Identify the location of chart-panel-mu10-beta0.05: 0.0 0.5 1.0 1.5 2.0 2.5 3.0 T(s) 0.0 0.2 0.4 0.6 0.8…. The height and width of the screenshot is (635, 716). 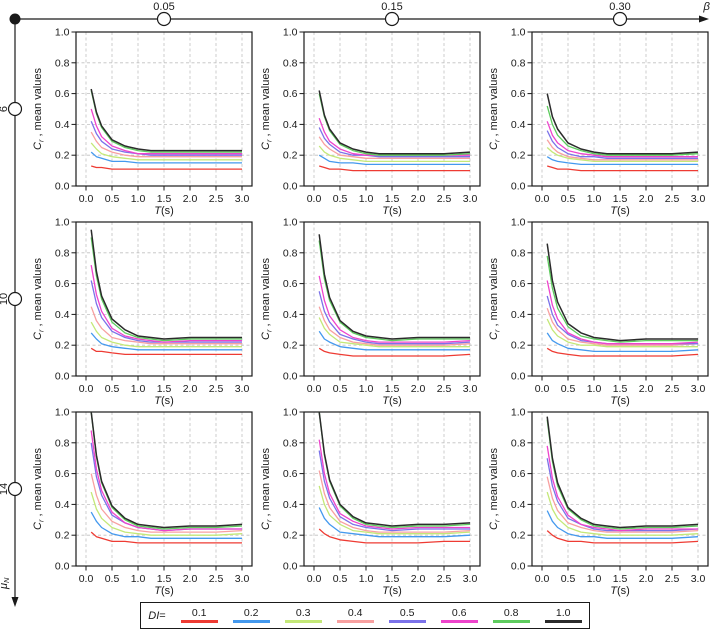
(144, 313).